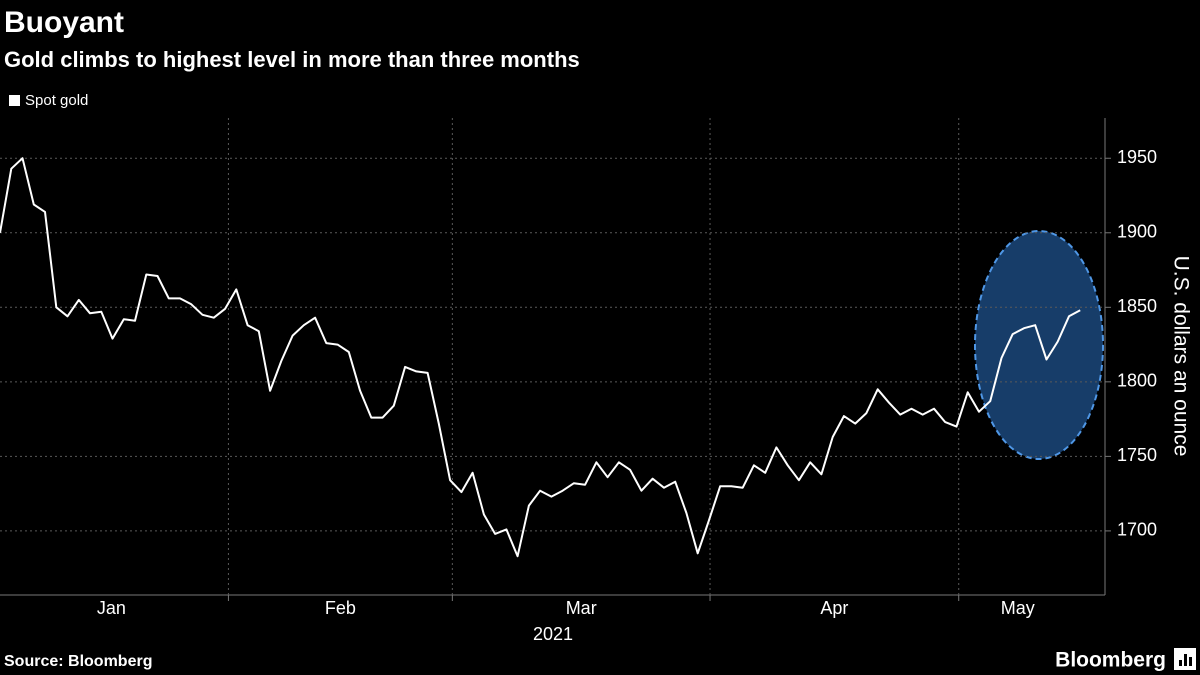 Image resolution: width=1200 pixels, height=675 pixels. What do you see at coordinates (14, 100) in the screenshot?
I see `legend-swatch` at bounding box center [14, 100].